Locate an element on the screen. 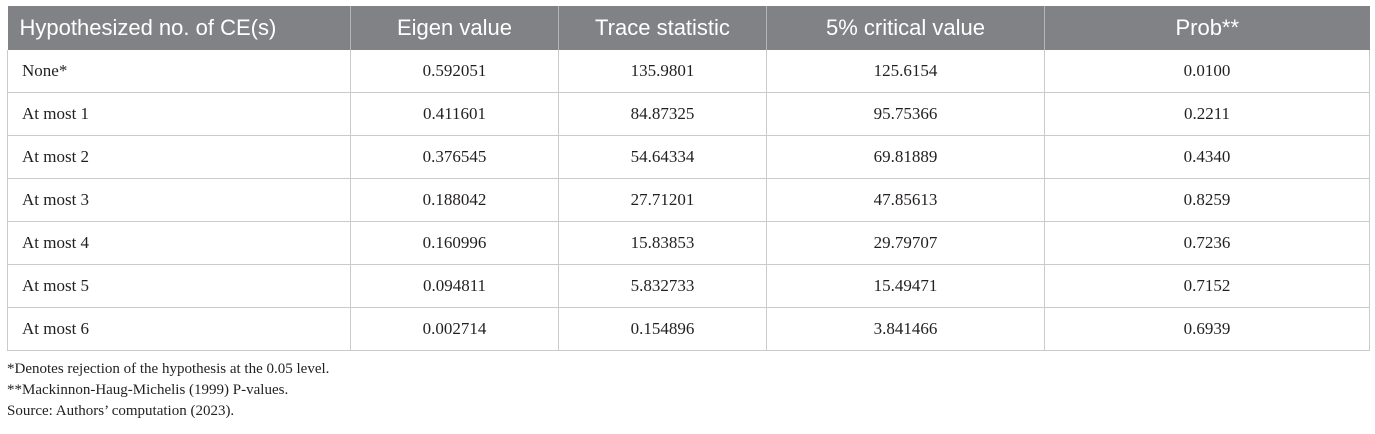 The height and width of the screenshot is (434, 1375). table-row: None* 0.592051 135.9801 125.6154 0.0100 is located at coordinates (688, 71).